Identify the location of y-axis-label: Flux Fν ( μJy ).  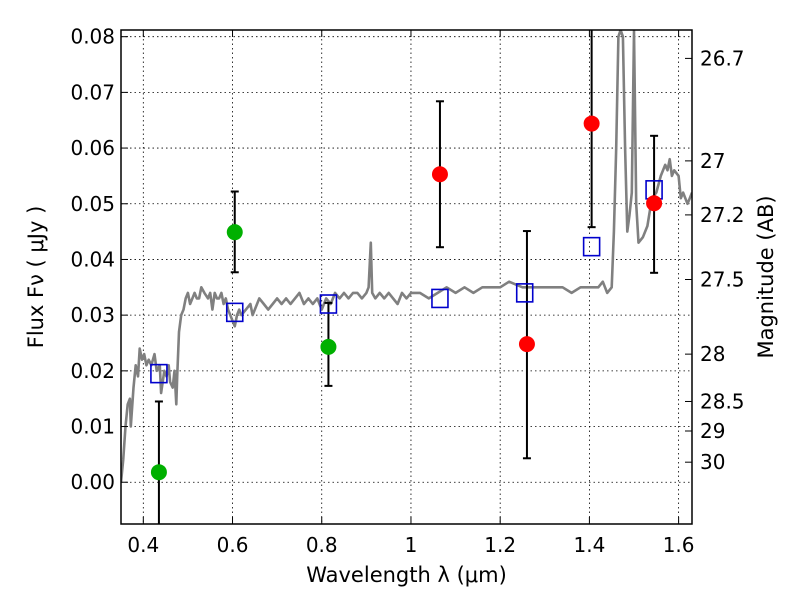
(36, 277).